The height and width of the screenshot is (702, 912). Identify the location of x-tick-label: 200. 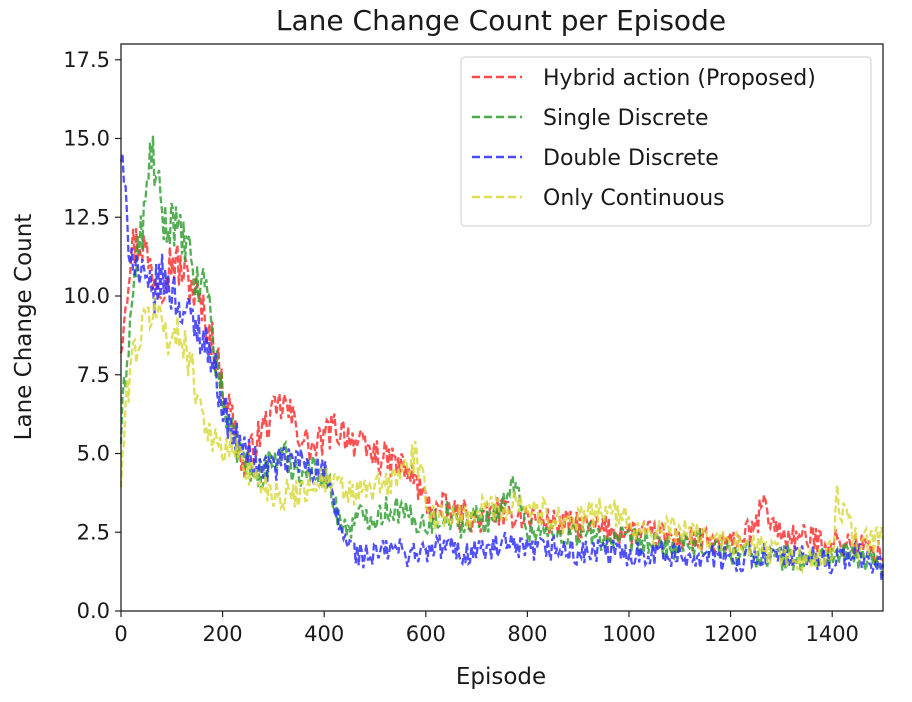
(223, 634).